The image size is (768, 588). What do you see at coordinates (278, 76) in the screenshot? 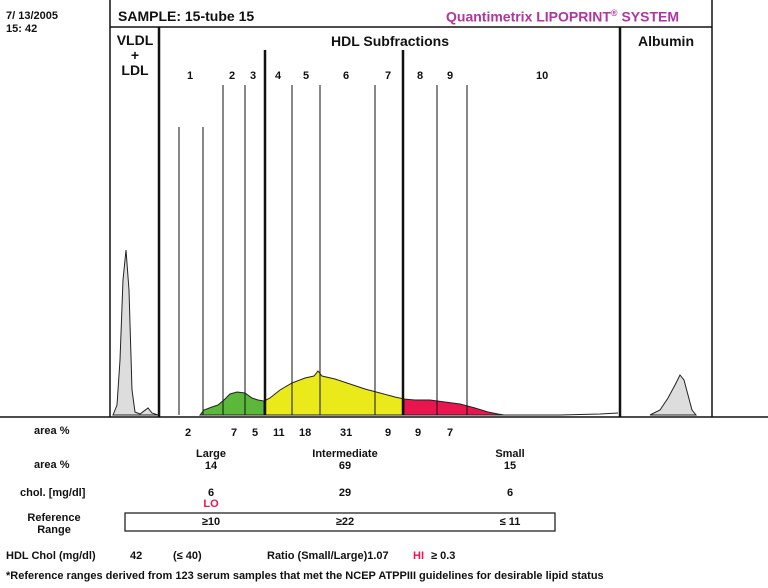
I see `subfraction-4: 4` at bounding box center [278, 76].